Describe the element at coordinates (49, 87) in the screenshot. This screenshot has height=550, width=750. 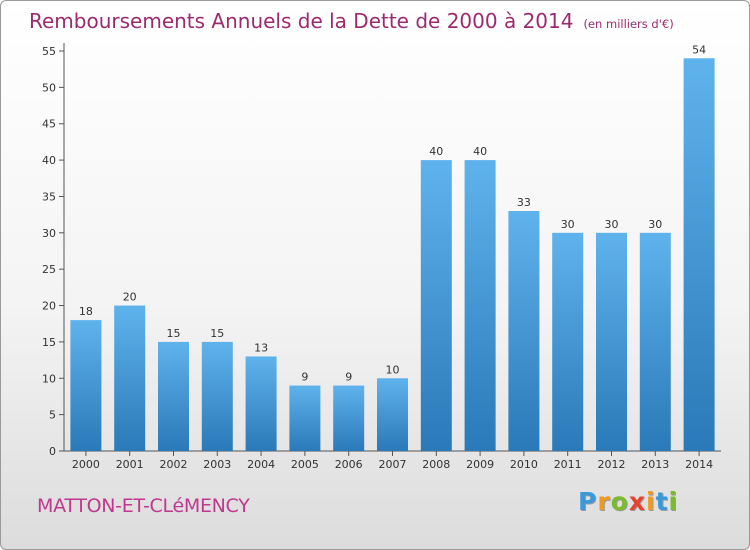
I see `y-tick-label: 50` at that location.